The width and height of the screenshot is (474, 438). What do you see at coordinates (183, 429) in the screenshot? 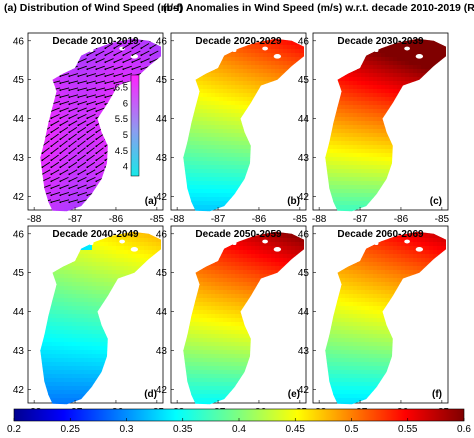
I see `colorbar-tick-label: 0.35` at bounding box center [183, 429].